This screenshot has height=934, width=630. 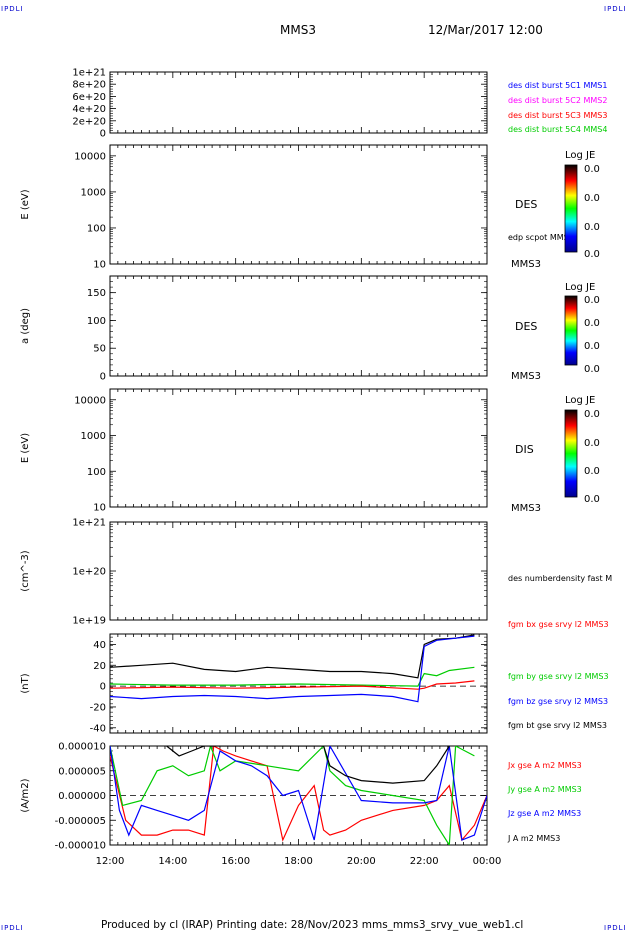 What do you see at coordinates (99, 508) in the screenshot?
I see `y-tick-label: 10` at bounding box center [99, 508].